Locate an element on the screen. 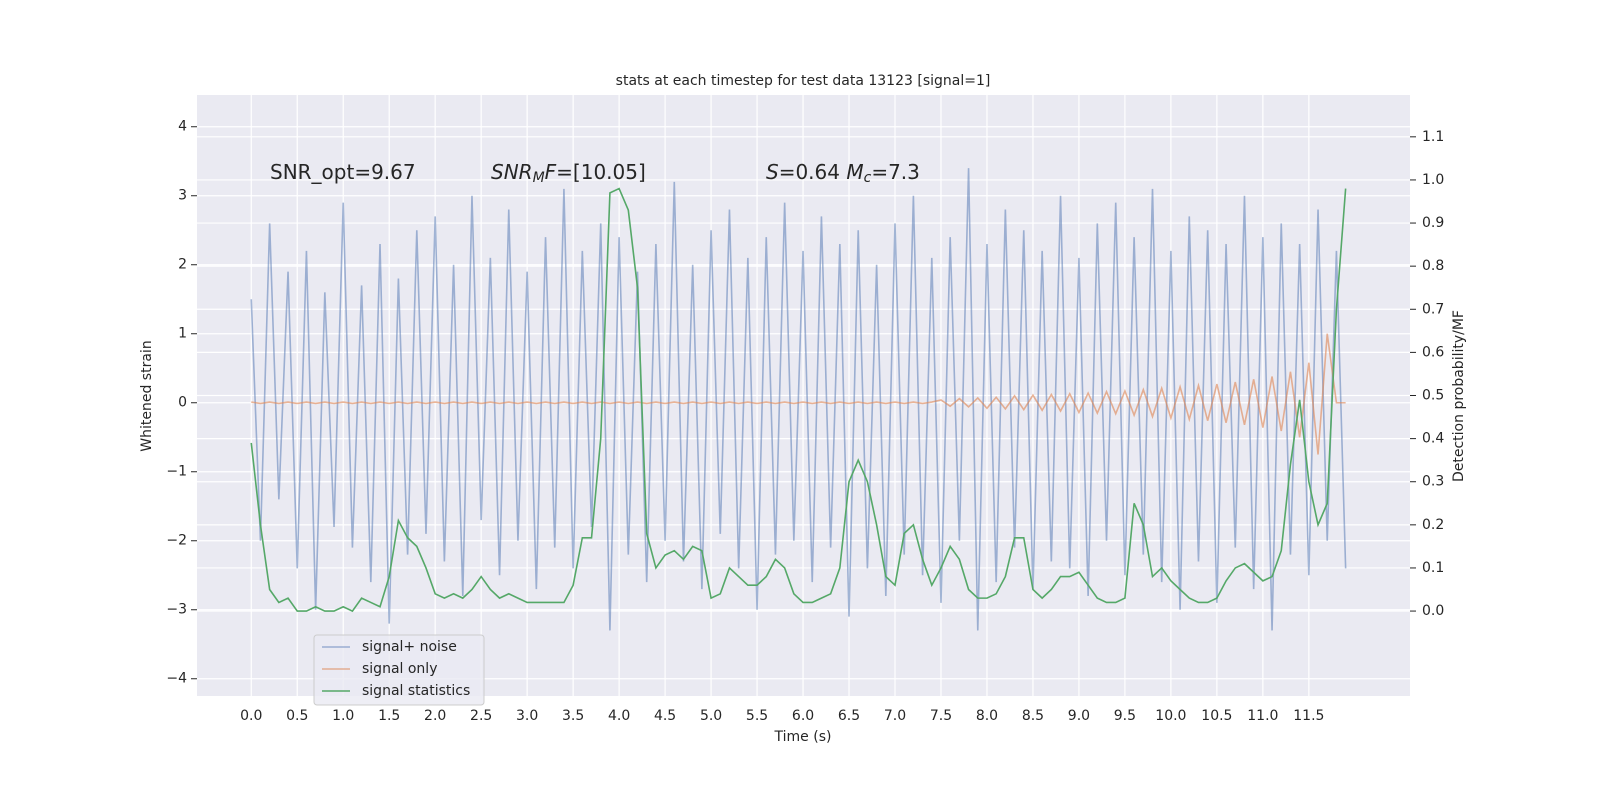 The width and height of the screenshot is (1600, 804). series-line is located at coordinates (798, 394).